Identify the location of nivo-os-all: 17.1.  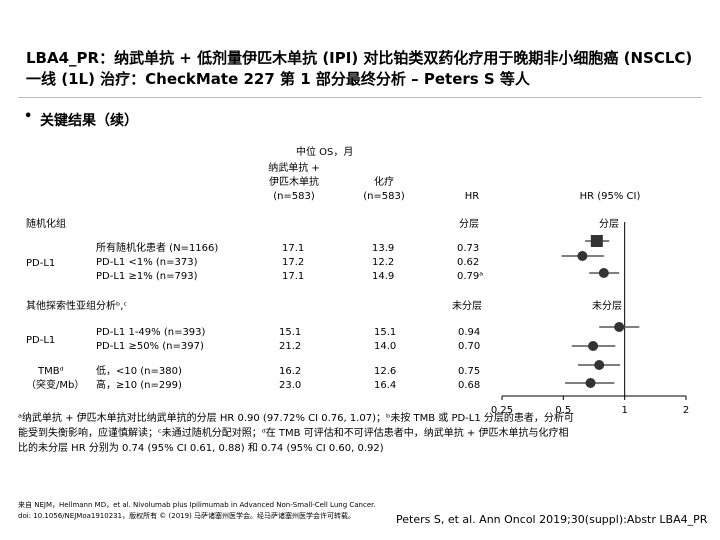
(293, 248).